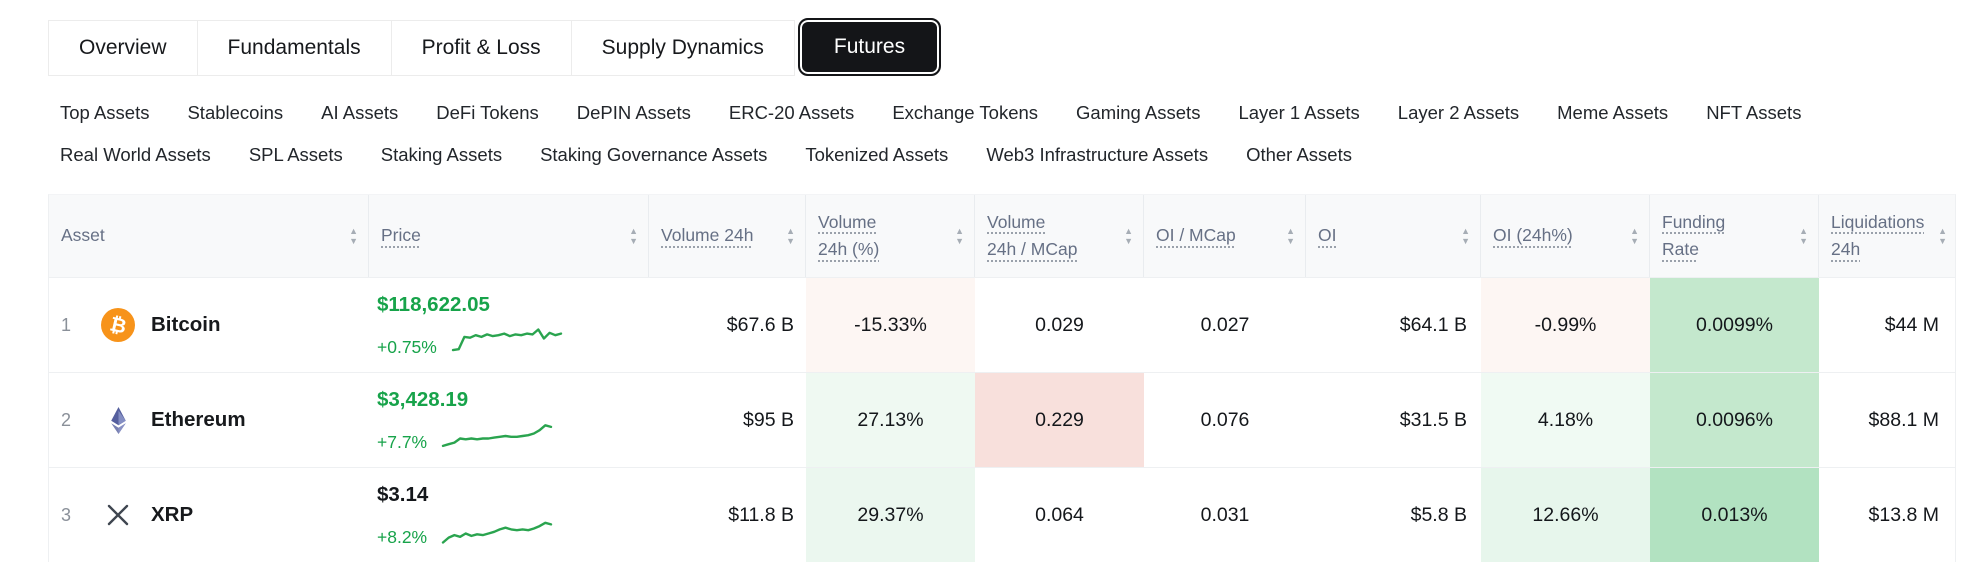 This screenshot has height=562, width=1988. Describe the element at coordinates (1225, 419) in the screenshot. I see `cell-value: 0.076` at that location.